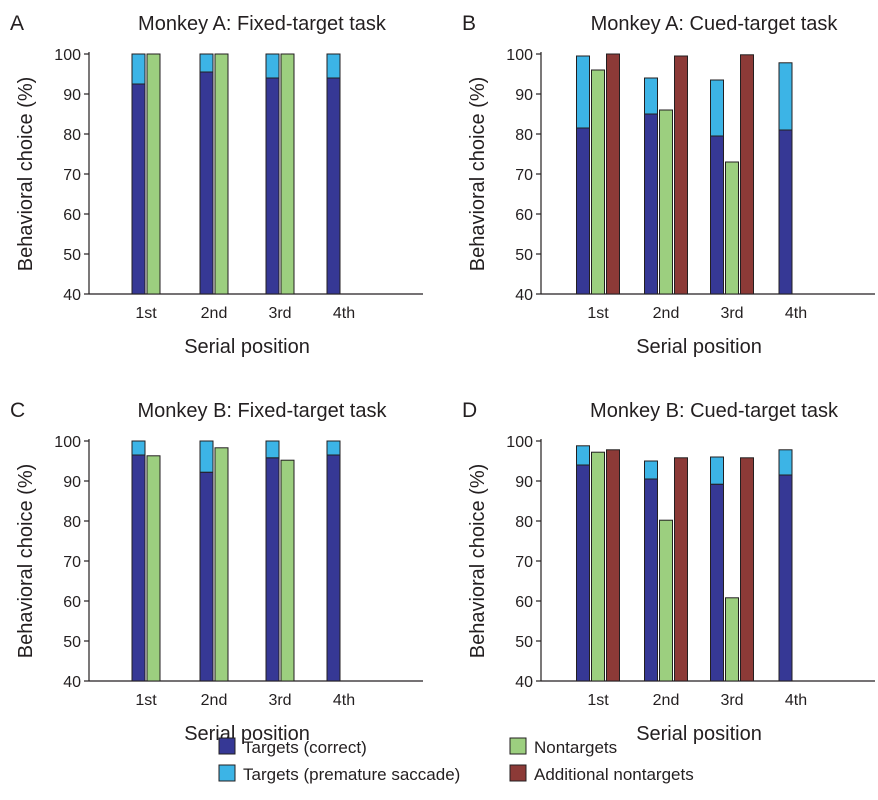  I want to click on legend-label: Nontargets, so click(575, 747).